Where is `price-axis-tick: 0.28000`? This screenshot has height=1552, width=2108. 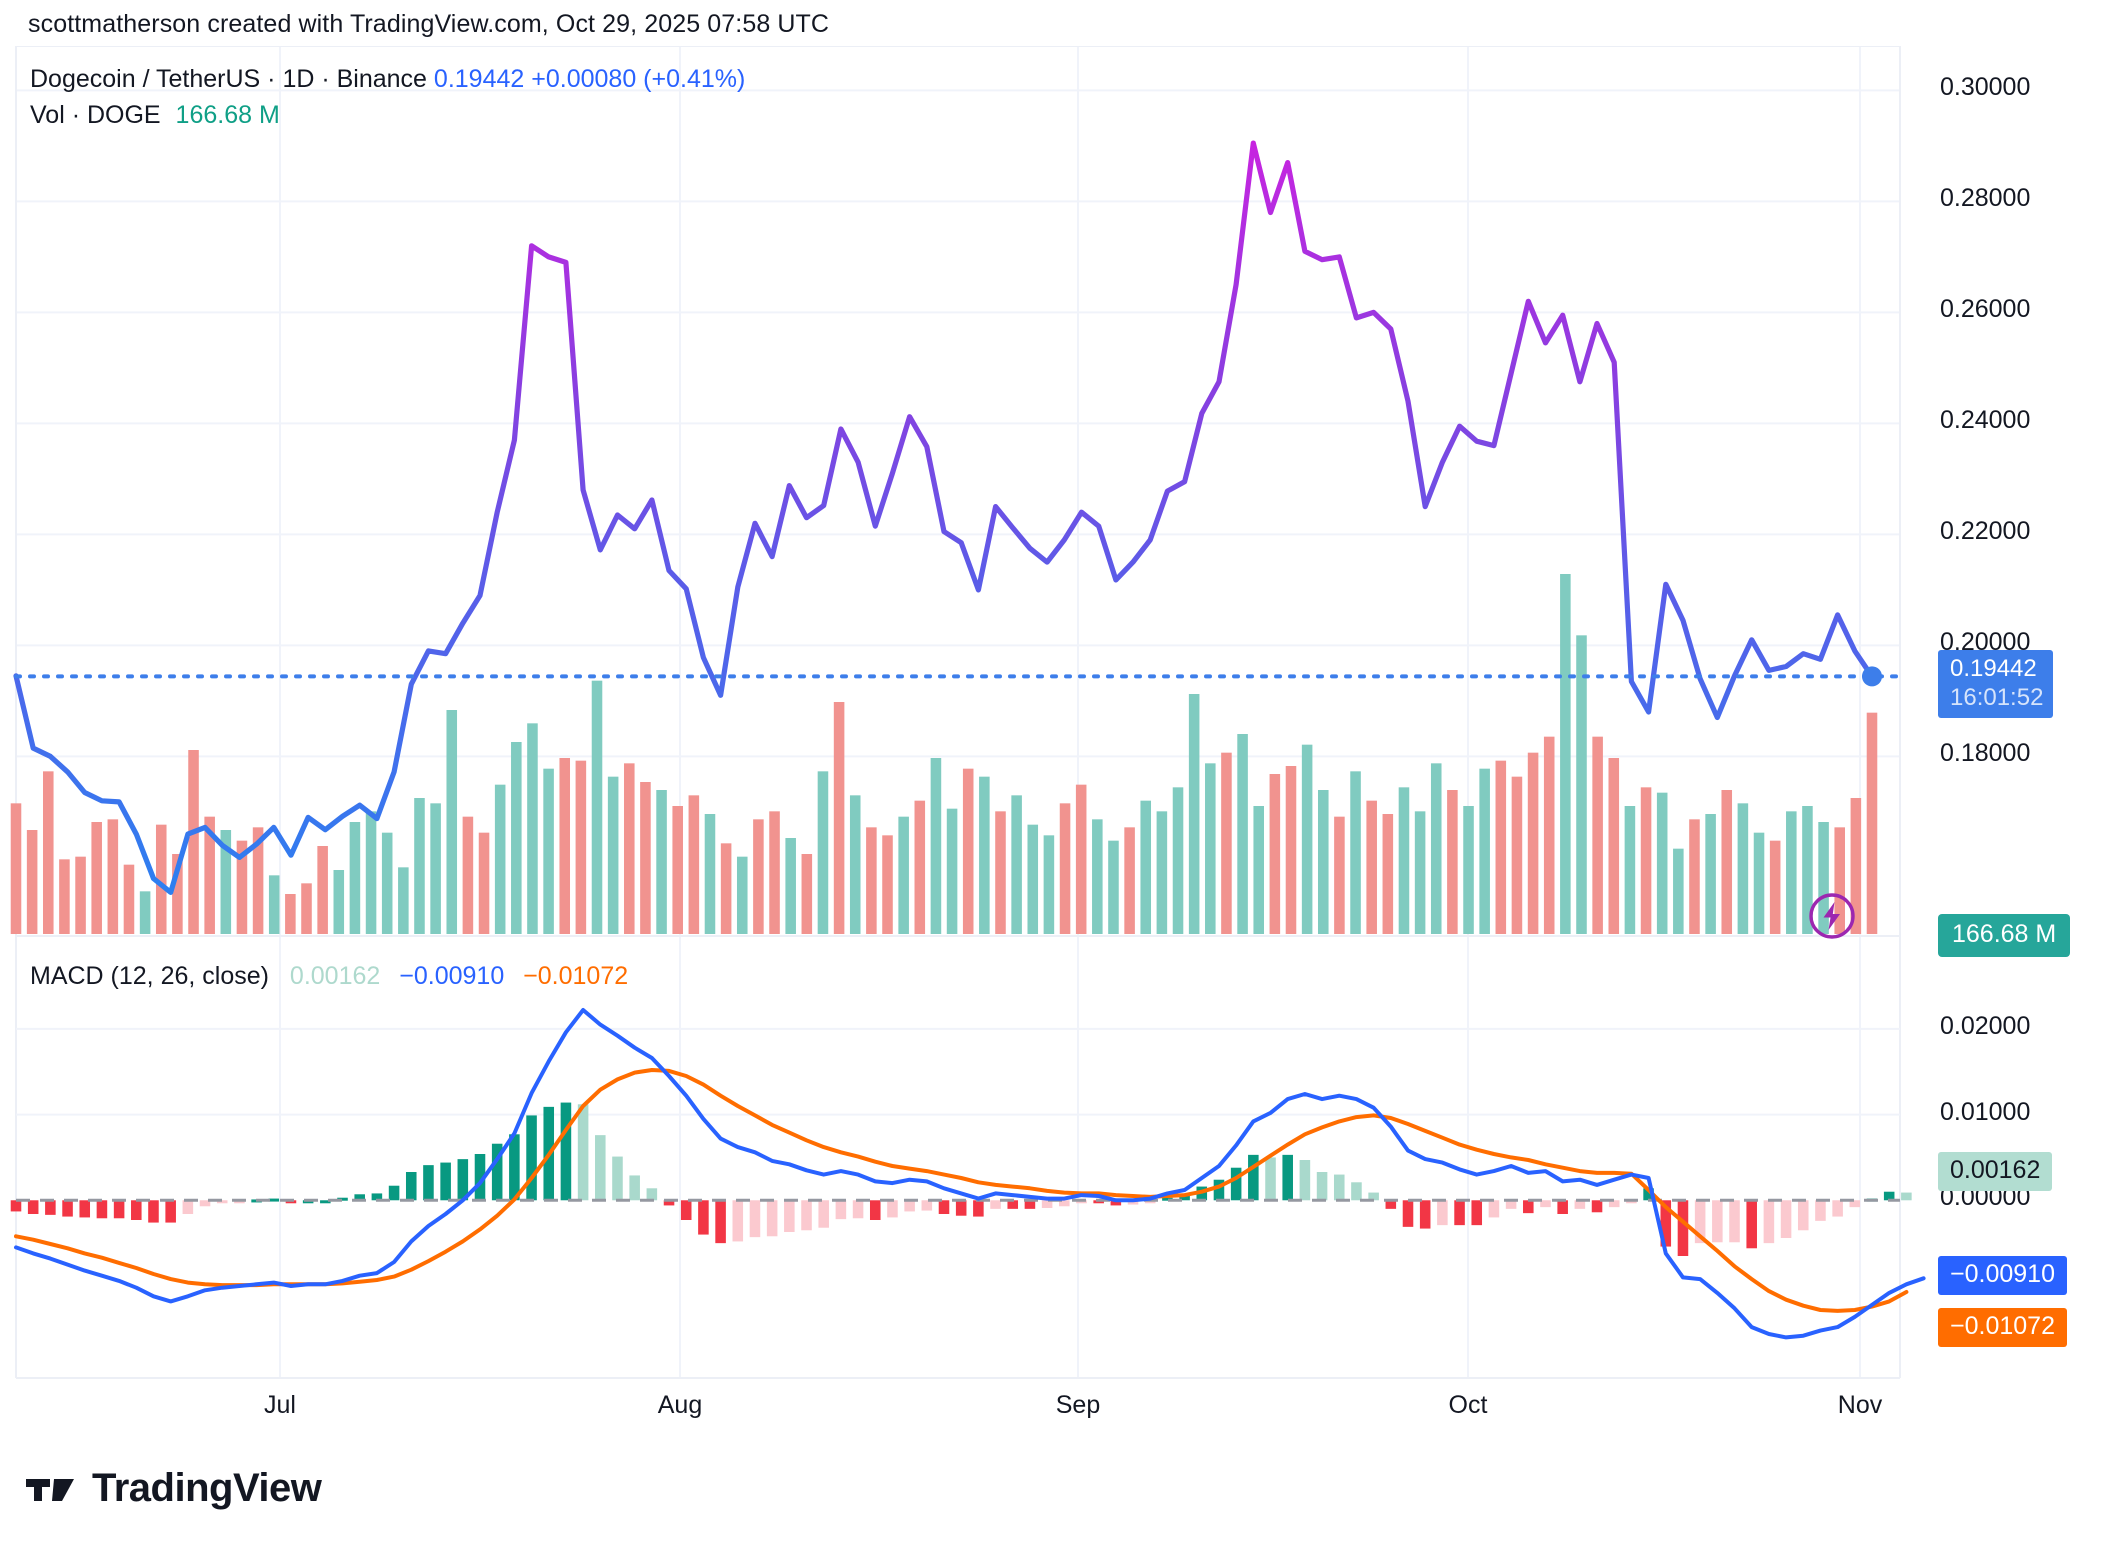
price-axis-tick: 0.28000 is located at coordinates (1985, 198).